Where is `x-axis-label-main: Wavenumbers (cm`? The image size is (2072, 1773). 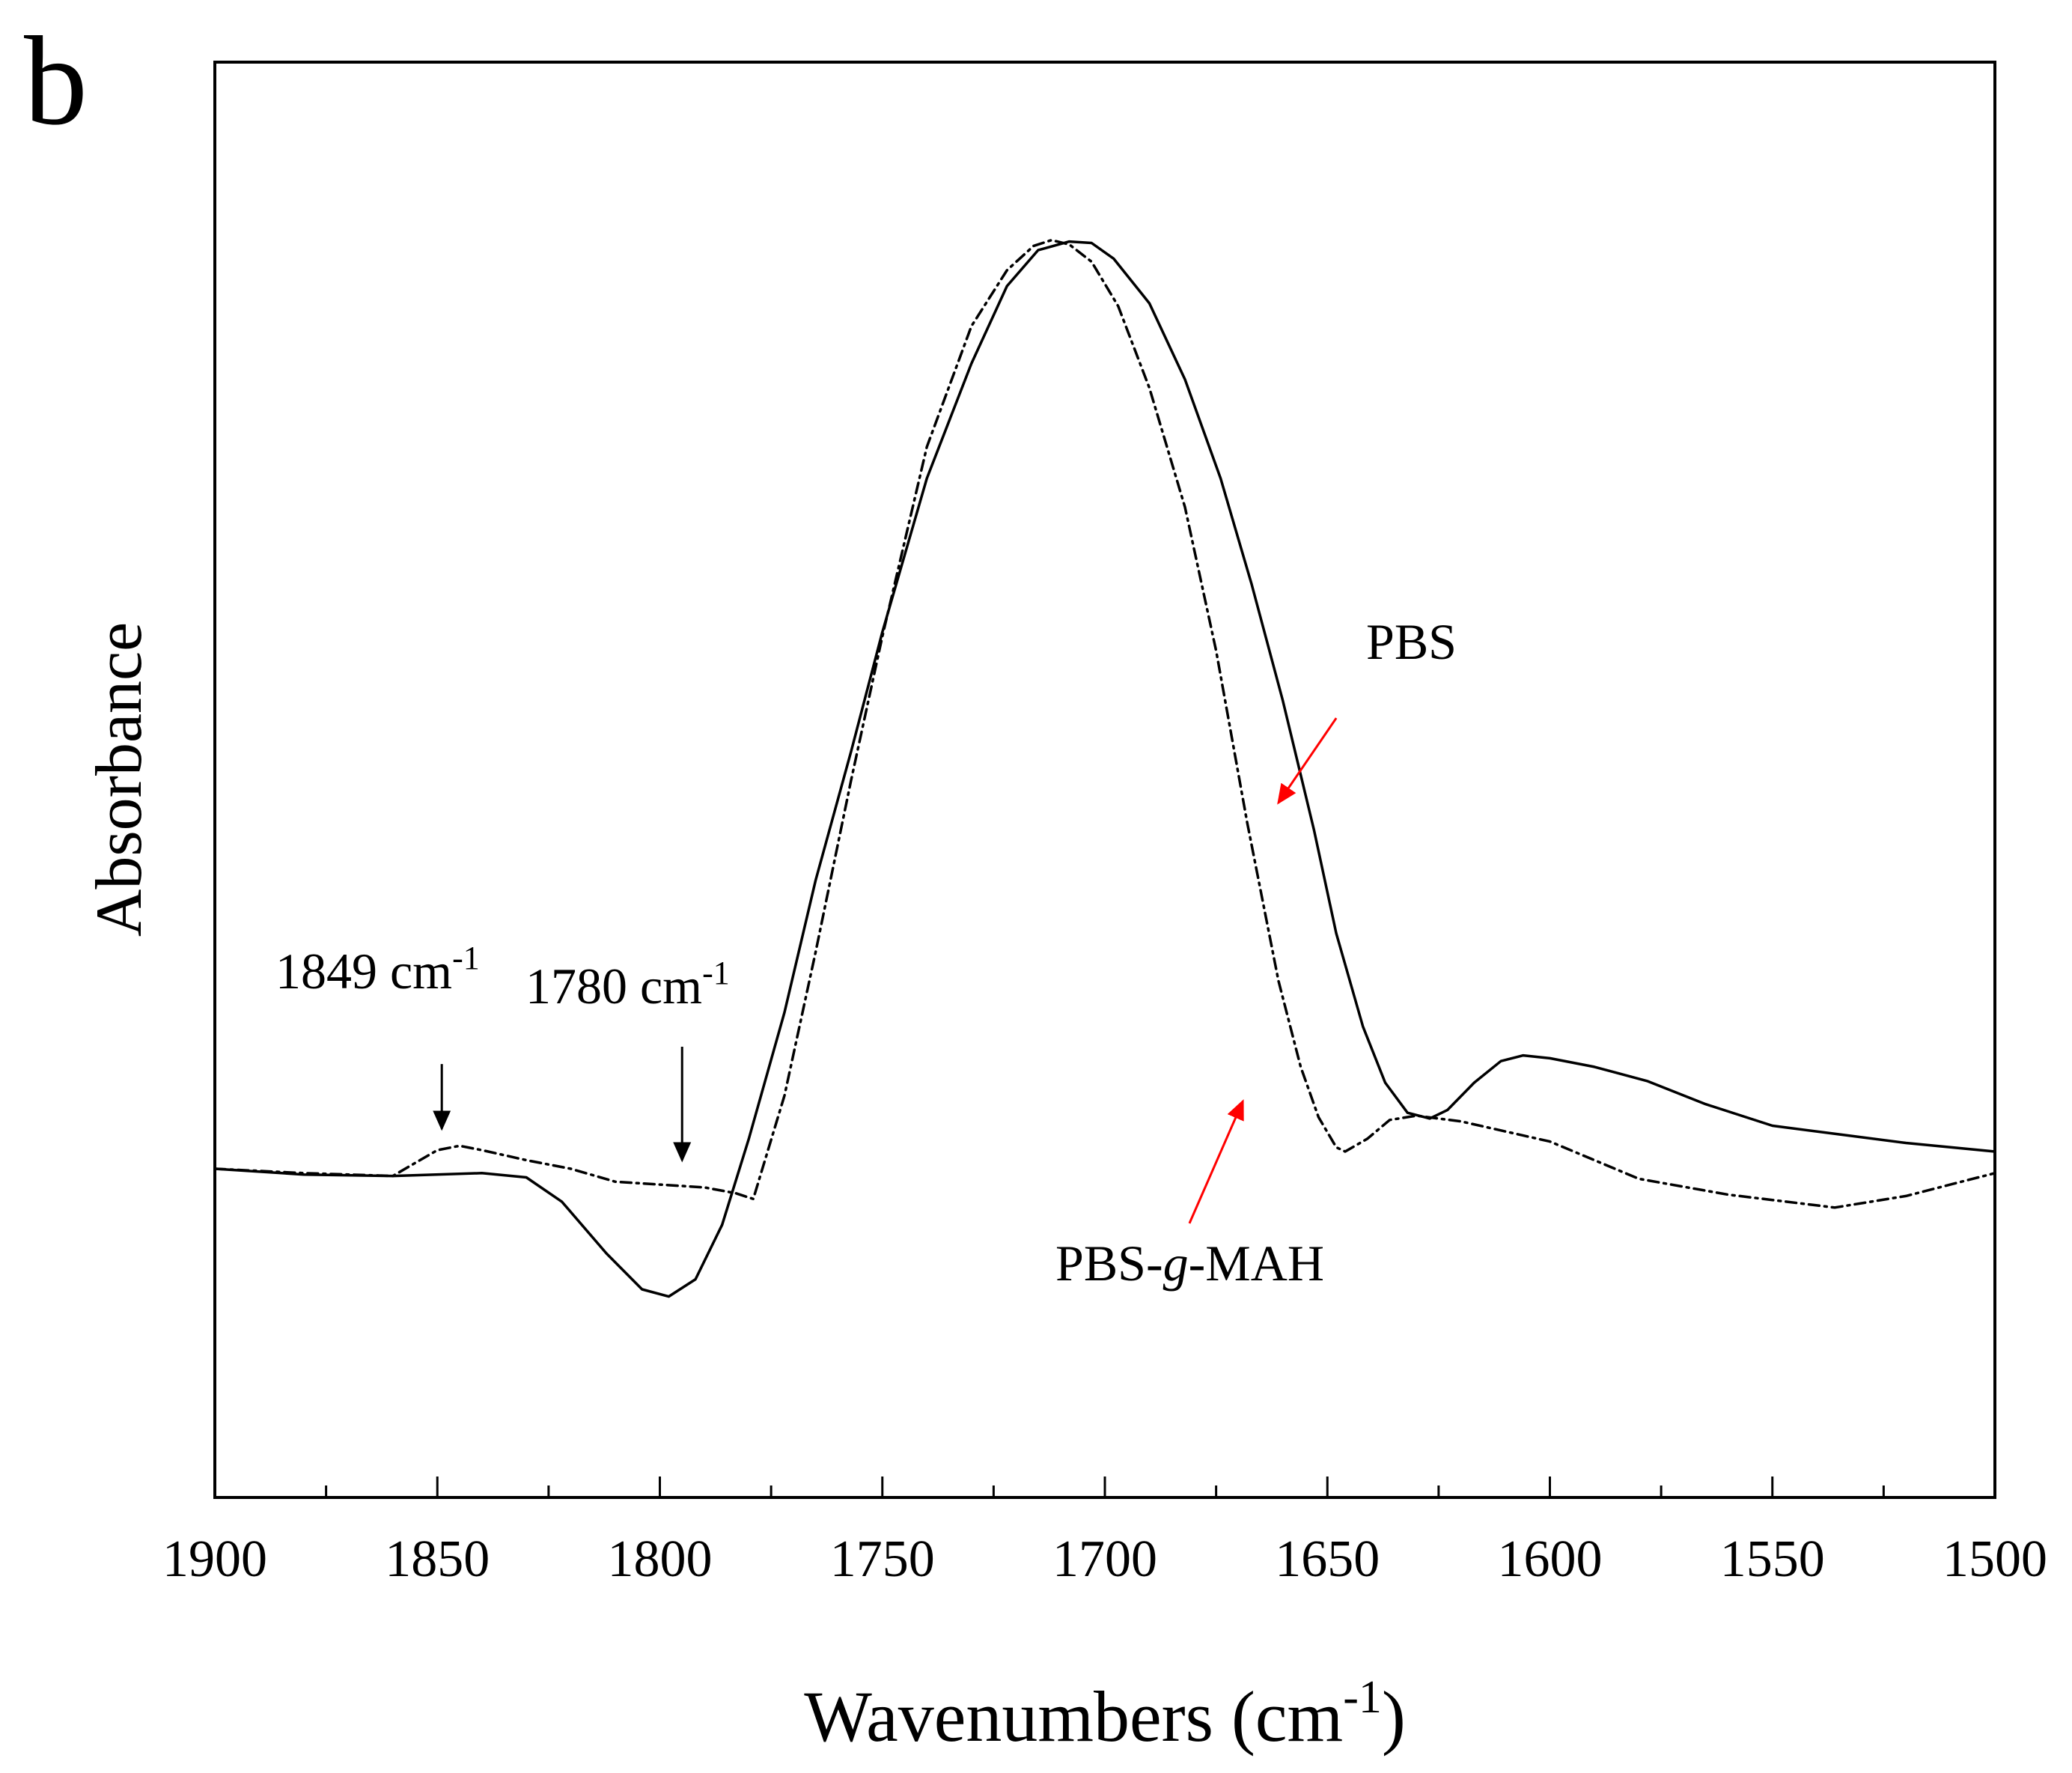
x-axis-label-main: Wavenumbers (cm is located at coordinates (1073, 1716).